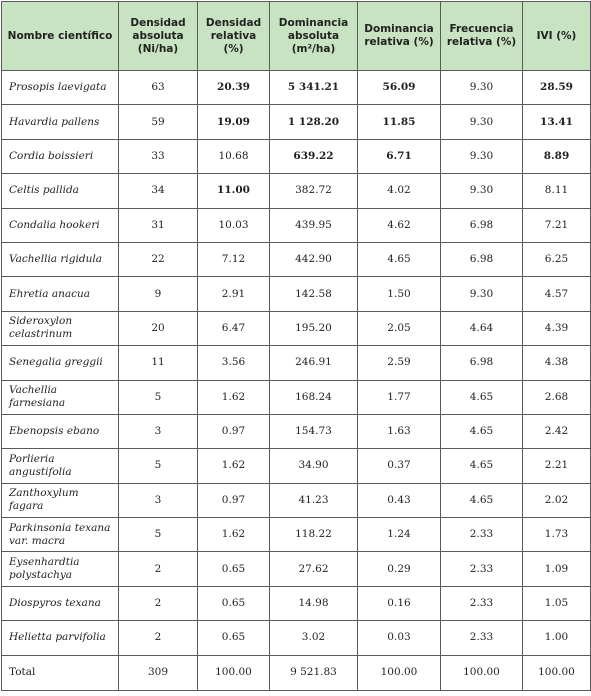 The width and height of the screenshot is (591, 696). Describe the element at coordinates (399, 294) in the screenshot. I see `cell-dominancia-relativa: 1.50` at that location.